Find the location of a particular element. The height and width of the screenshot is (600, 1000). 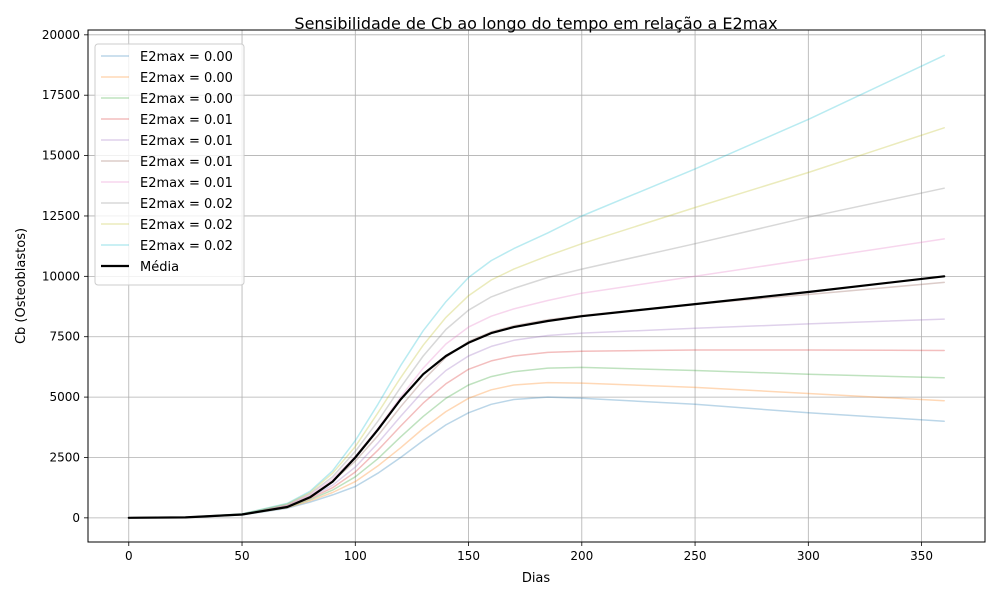

x-tick-label: 50 is located at coordinates (241, 556).